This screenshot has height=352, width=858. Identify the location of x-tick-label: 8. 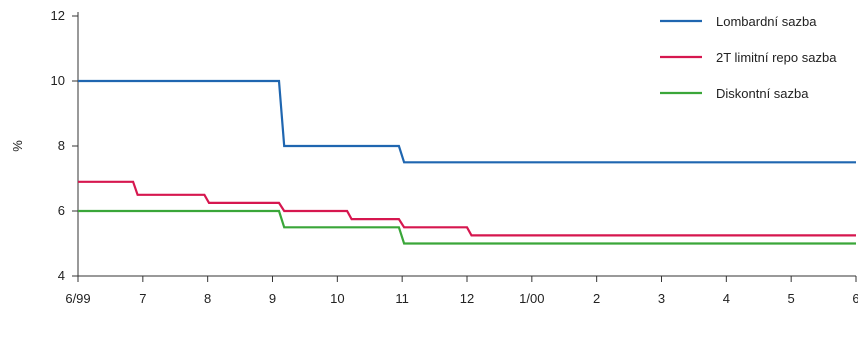
(207, 298).